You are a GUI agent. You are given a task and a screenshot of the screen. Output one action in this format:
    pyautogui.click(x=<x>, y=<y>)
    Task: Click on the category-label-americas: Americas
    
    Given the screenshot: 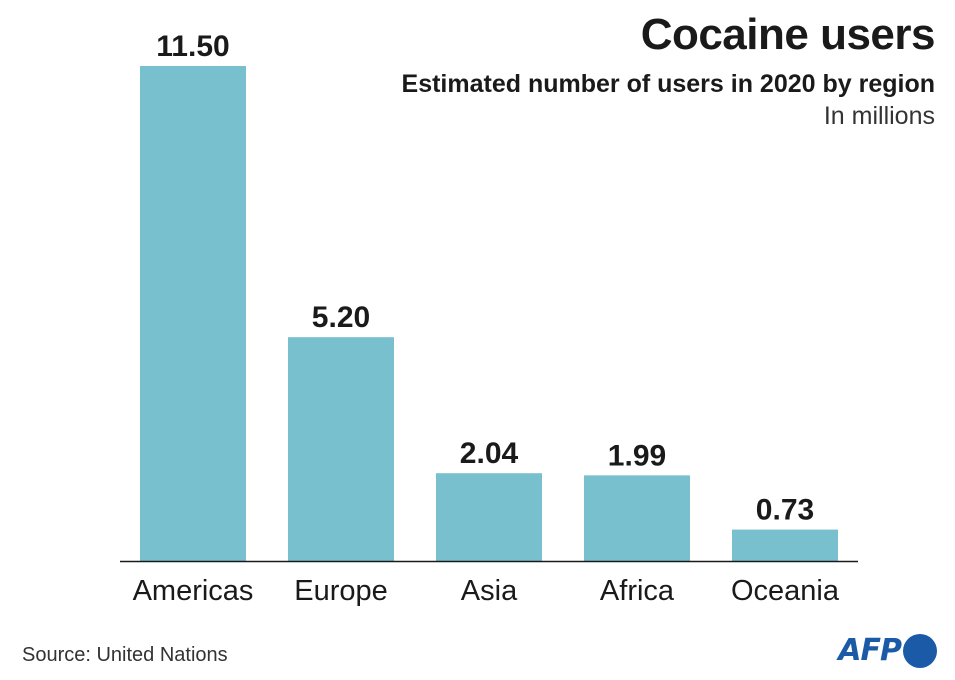 What is the action you would take?
    pyautogui.click(x=193, y=591)
    